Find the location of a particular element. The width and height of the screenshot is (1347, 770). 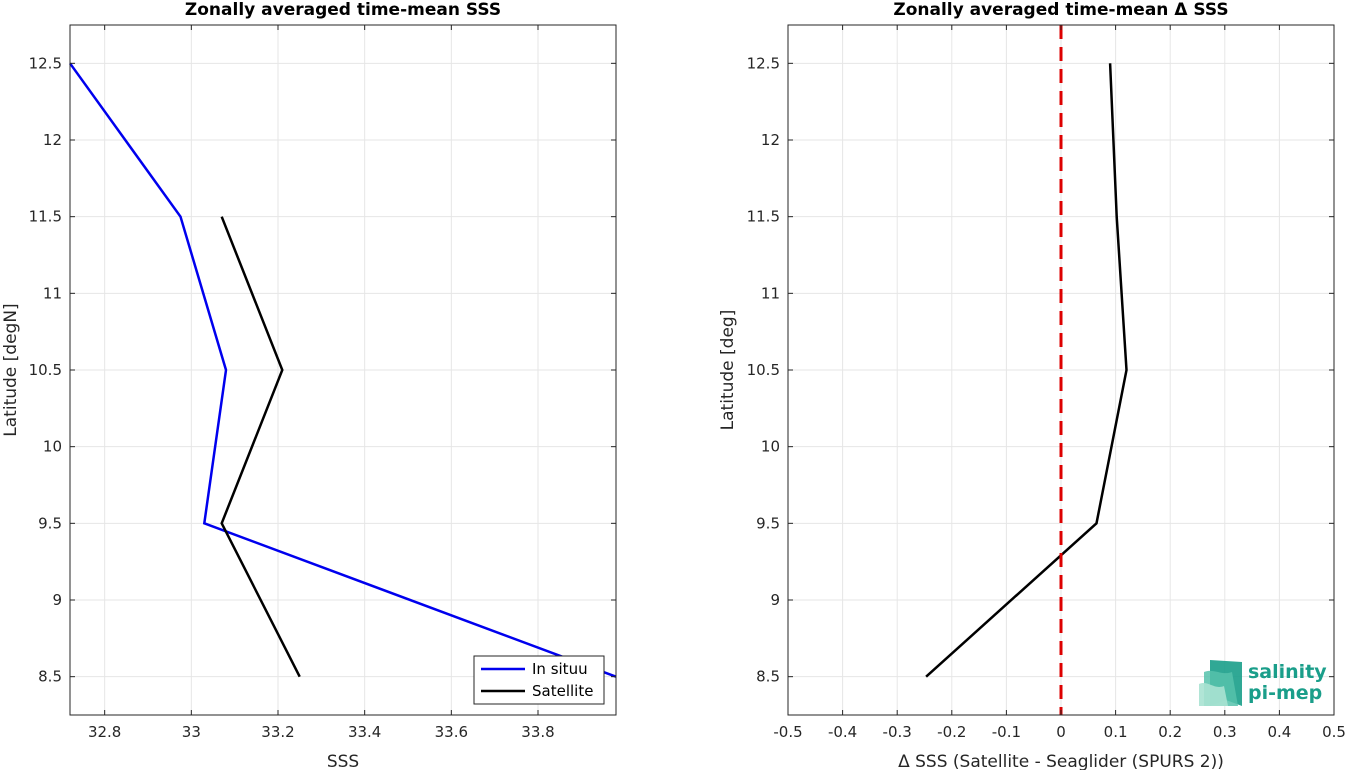

x-tick-label: 33.8 is located at coordinates (537, 732).